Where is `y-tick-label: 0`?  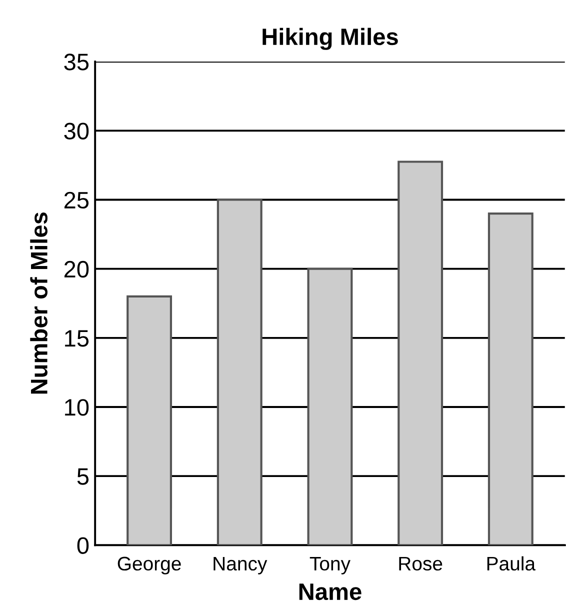 y-tick-label: 0 is located at coordinates (83, 545).